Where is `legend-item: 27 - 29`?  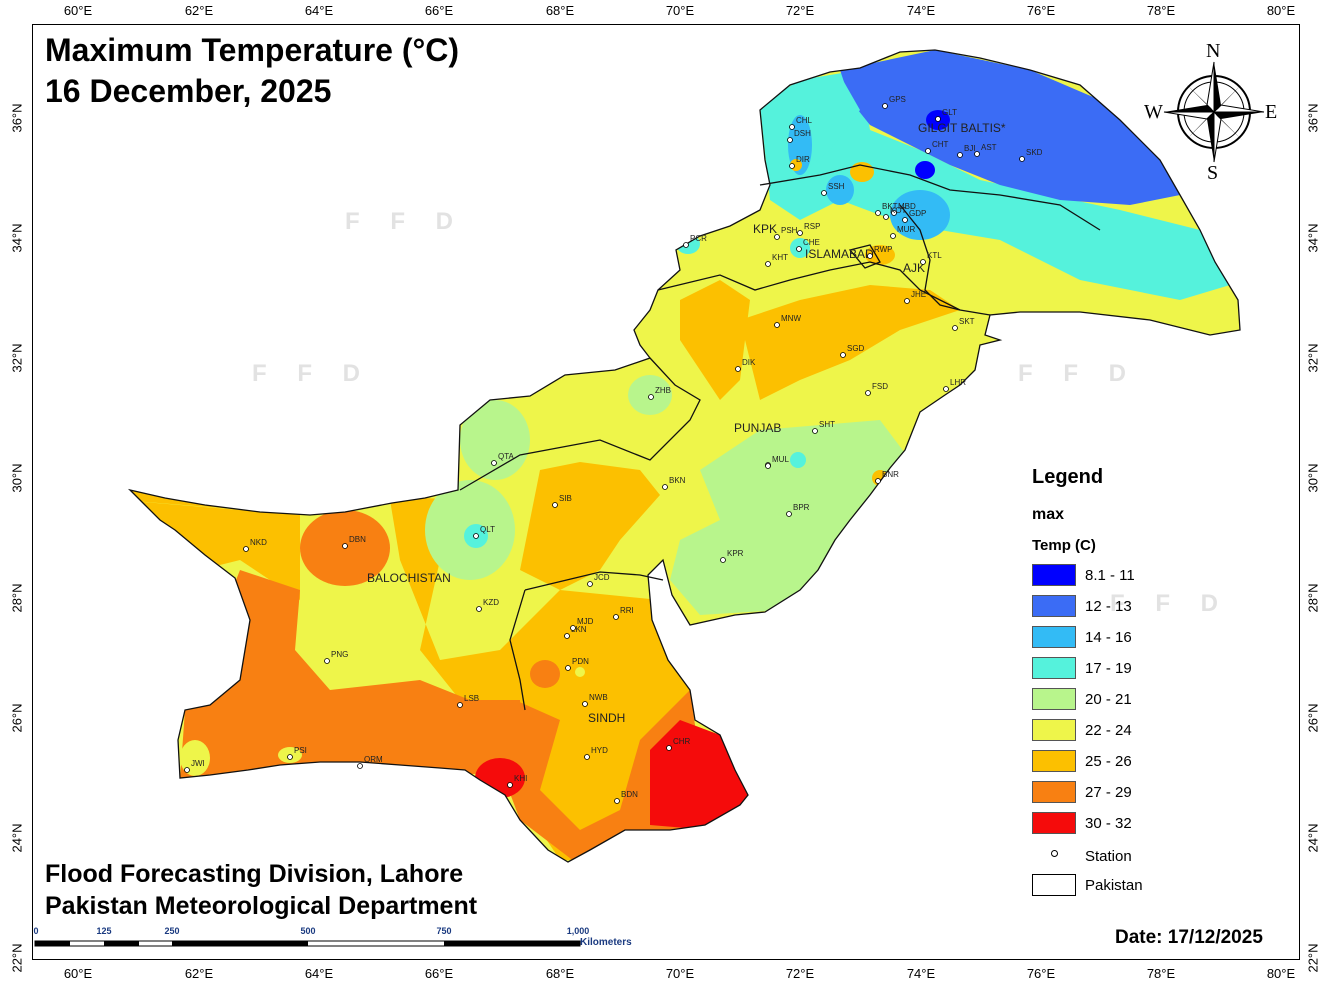
legend-item: 27 - 29 is located at coordinates (1122, 793).